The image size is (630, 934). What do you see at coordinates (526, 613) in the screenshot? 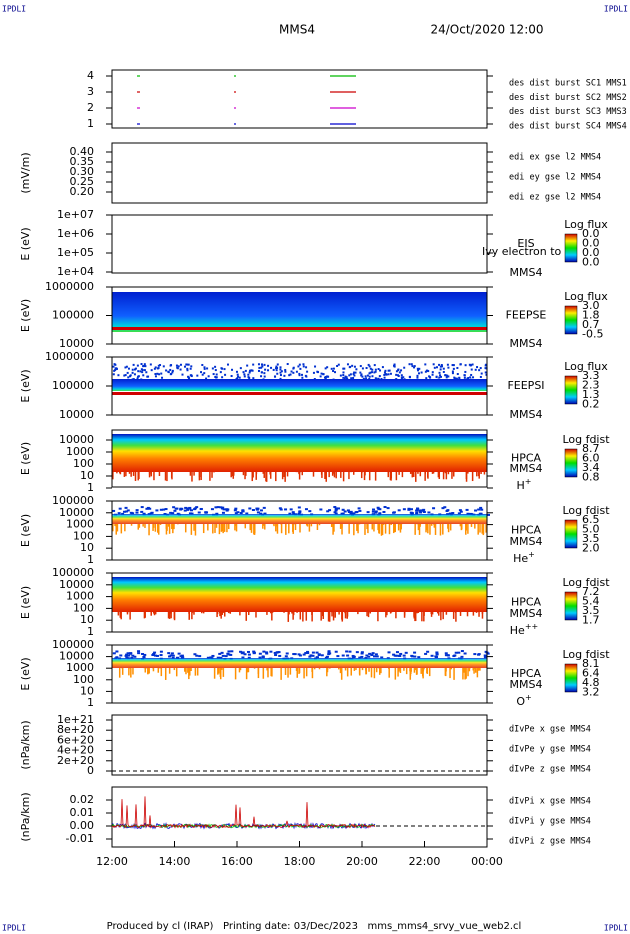
I see `spacecraft-label: MMS4` at bounding box center [526, 613].